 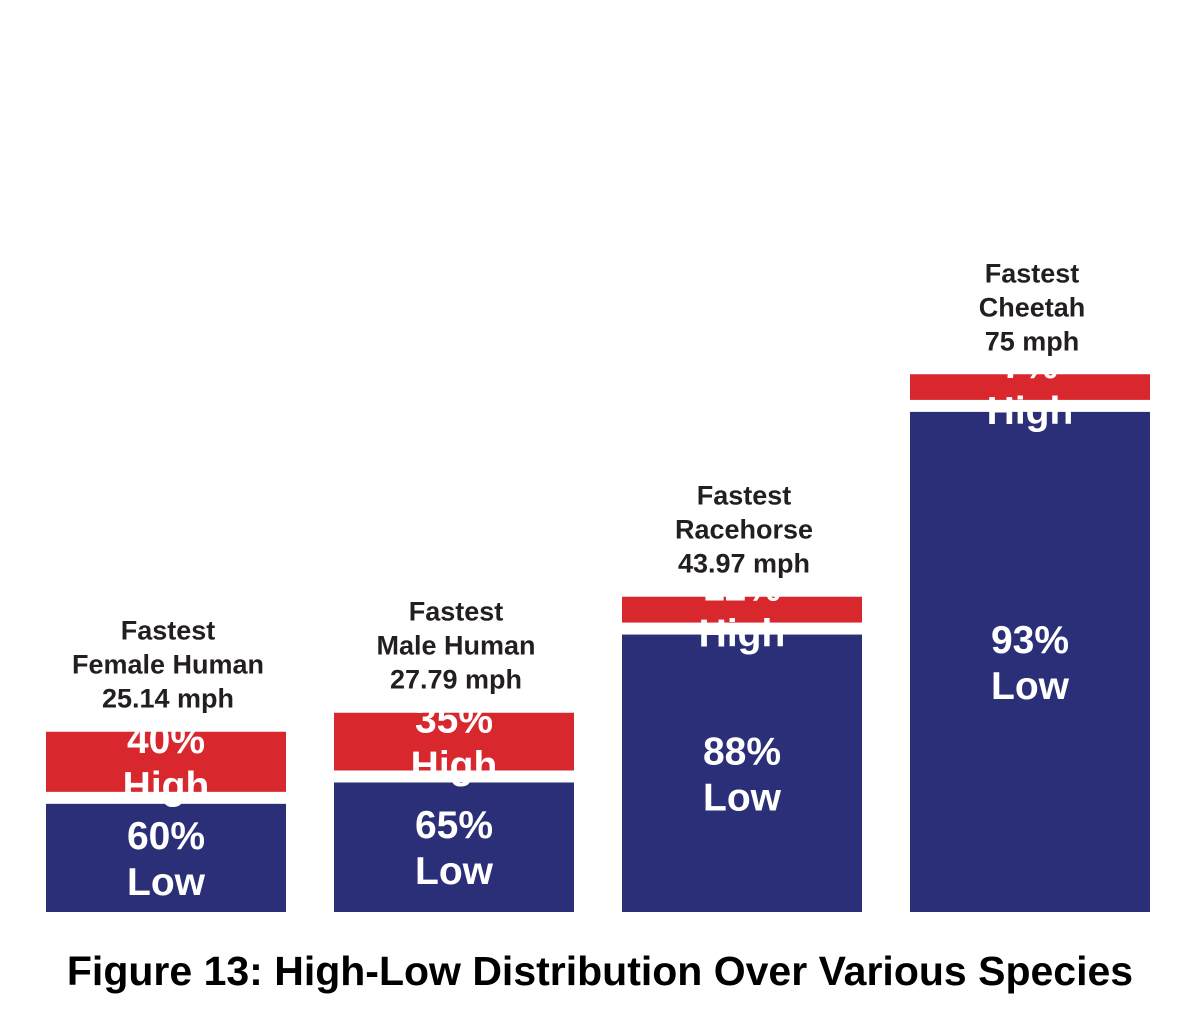 I want to click on high-segment-label: 40%, so click(x=166, y=740).